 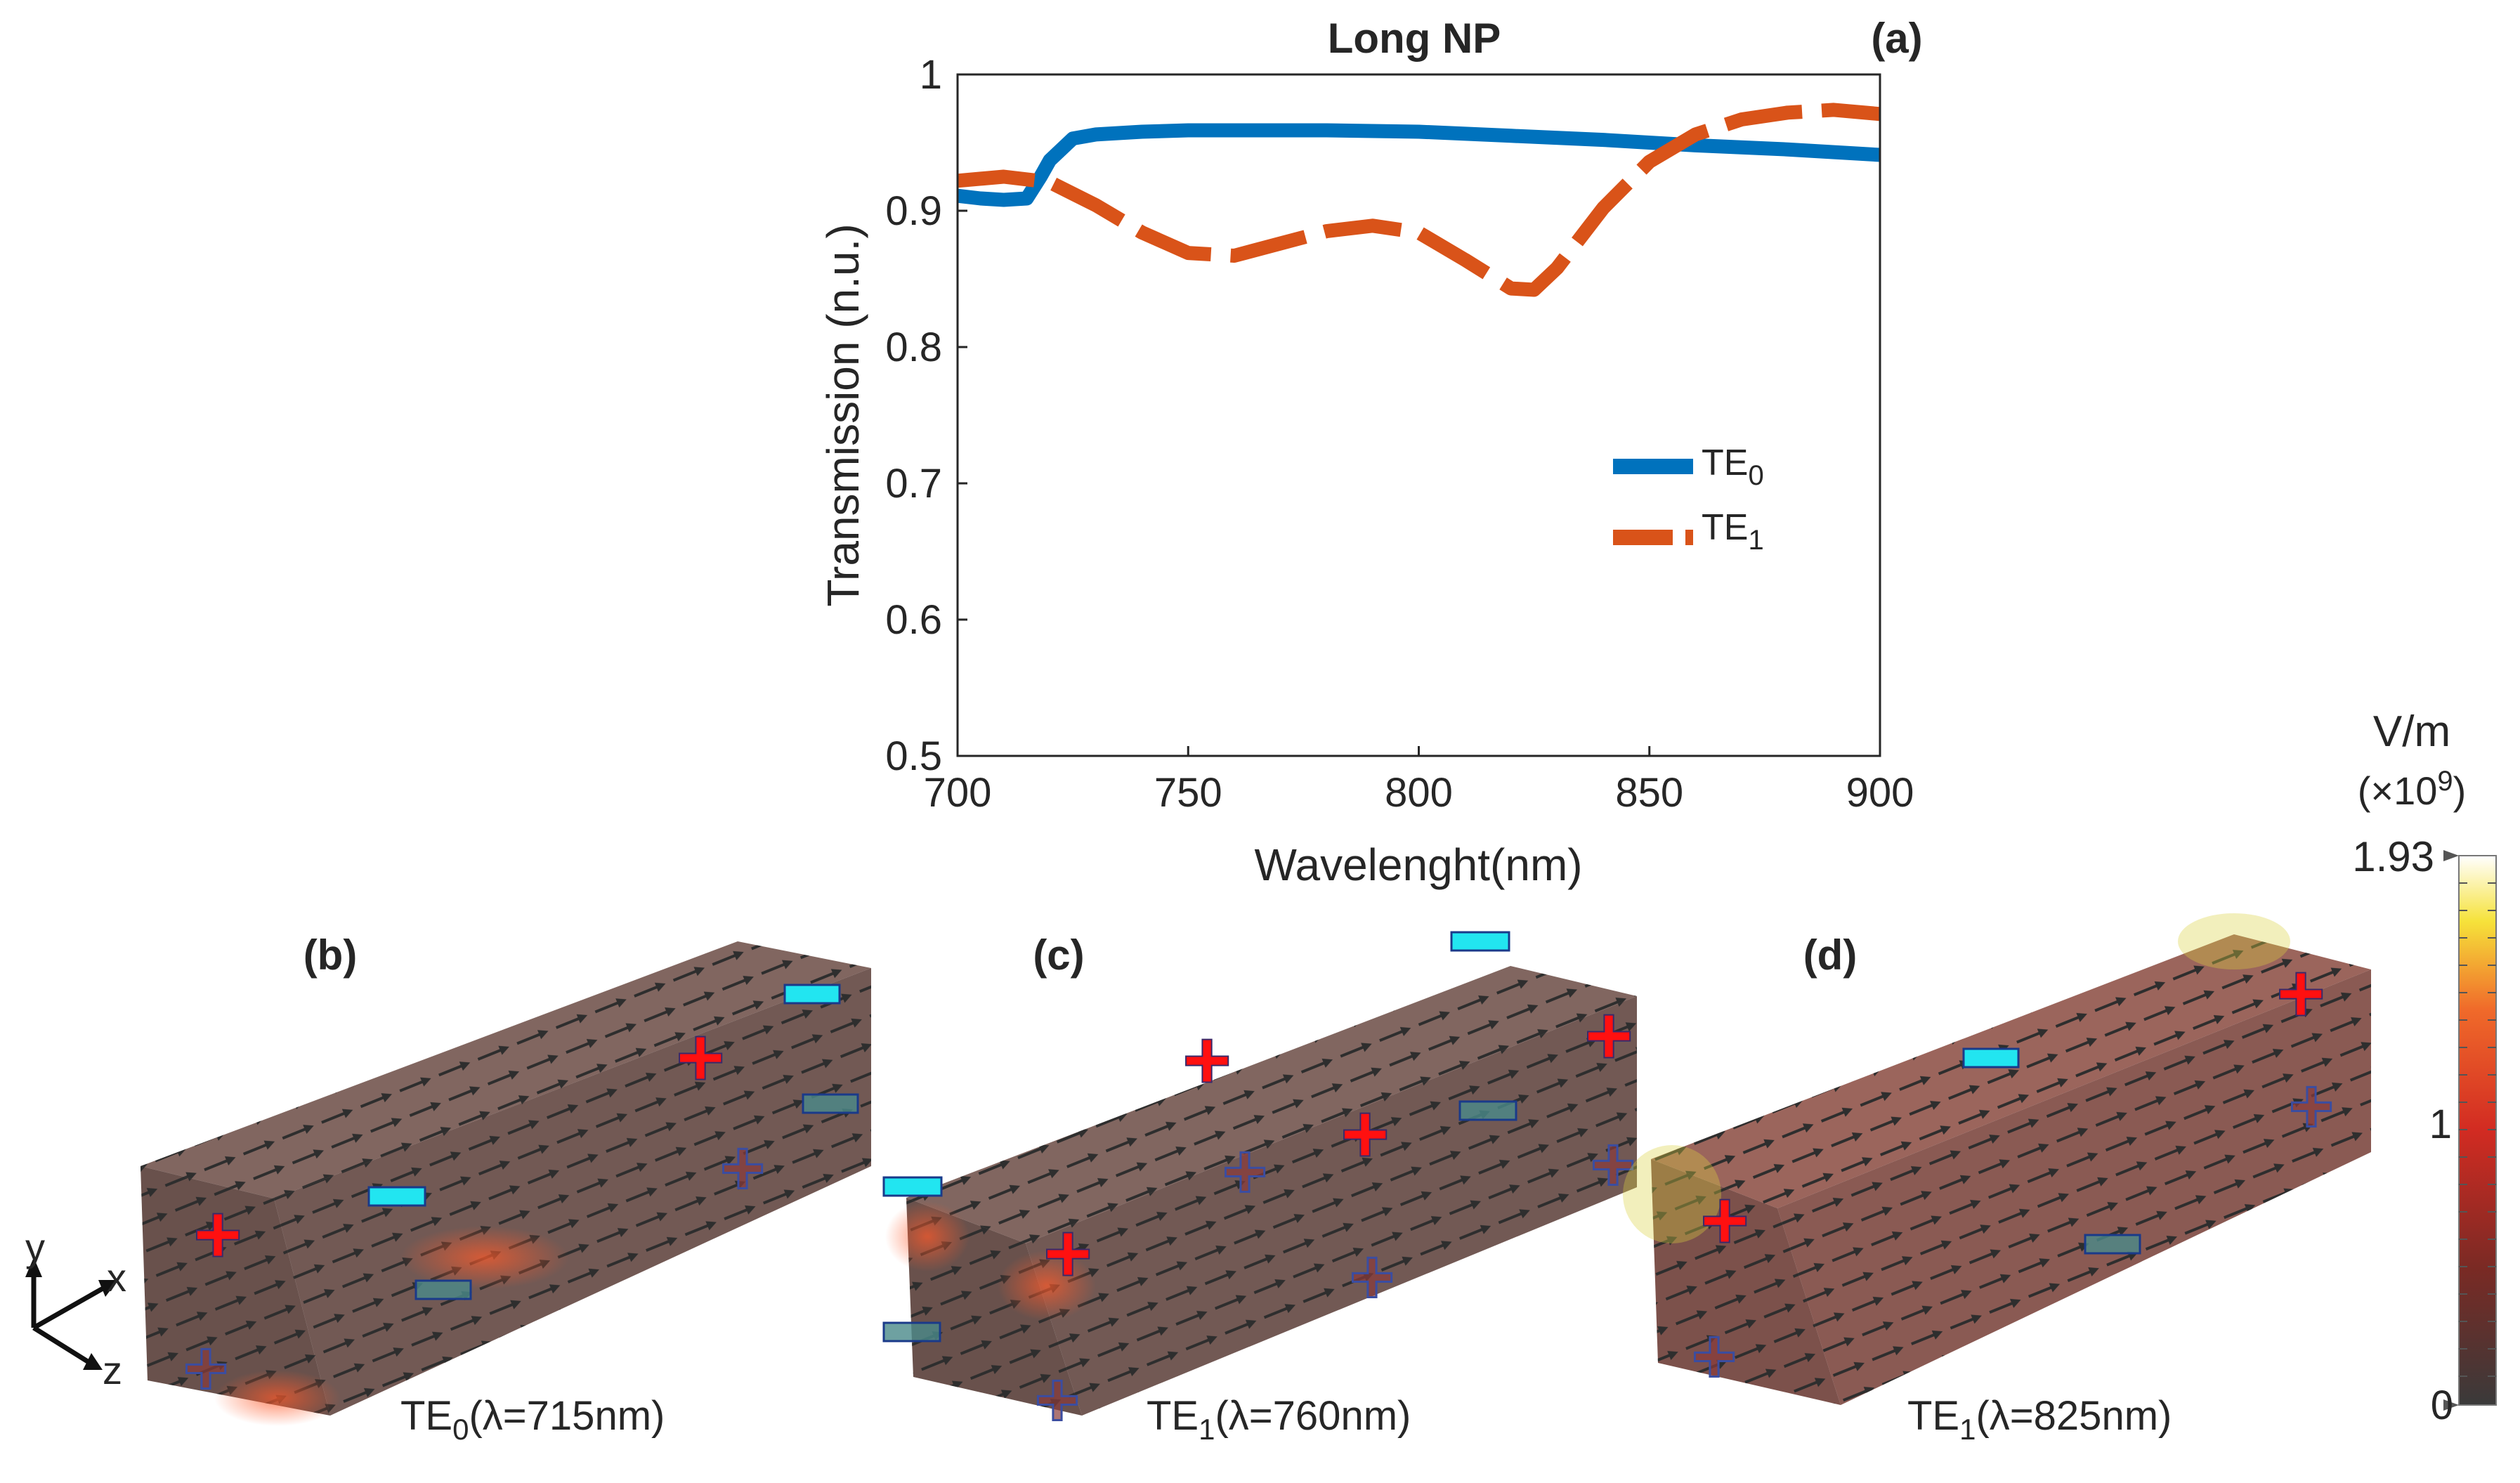 What do you see at coordinates (914, 620) in the screenshot?
I see `y-tick-label: 0.6` at bounding box center [914, 620].